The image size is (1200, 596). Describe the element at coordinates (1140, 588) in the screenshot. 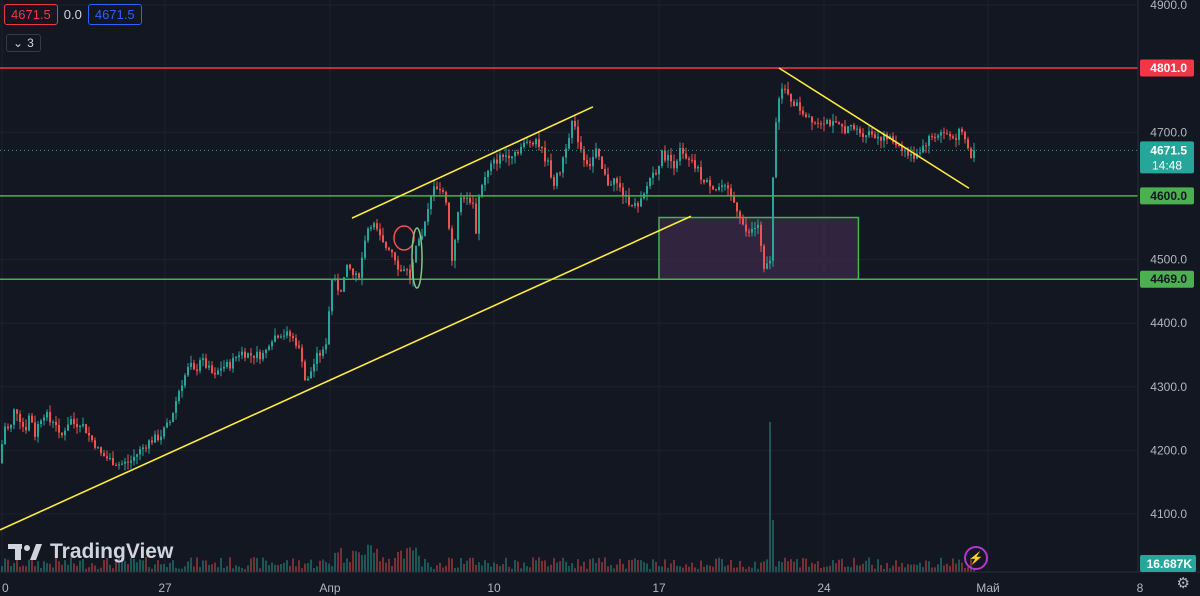

I see `x-tick-label: 8` at that location.